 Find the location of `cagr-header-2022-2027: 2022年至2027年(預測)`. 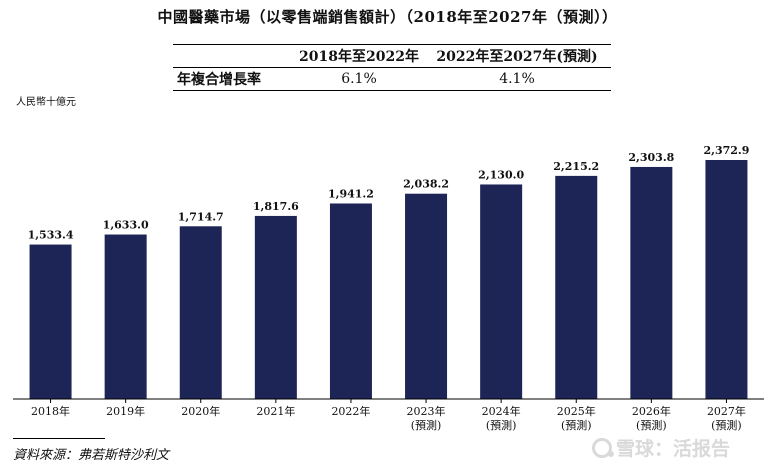

cagr-header-2022-2027: 2022年至2027年(預測) is located at coordinates (517, 57).